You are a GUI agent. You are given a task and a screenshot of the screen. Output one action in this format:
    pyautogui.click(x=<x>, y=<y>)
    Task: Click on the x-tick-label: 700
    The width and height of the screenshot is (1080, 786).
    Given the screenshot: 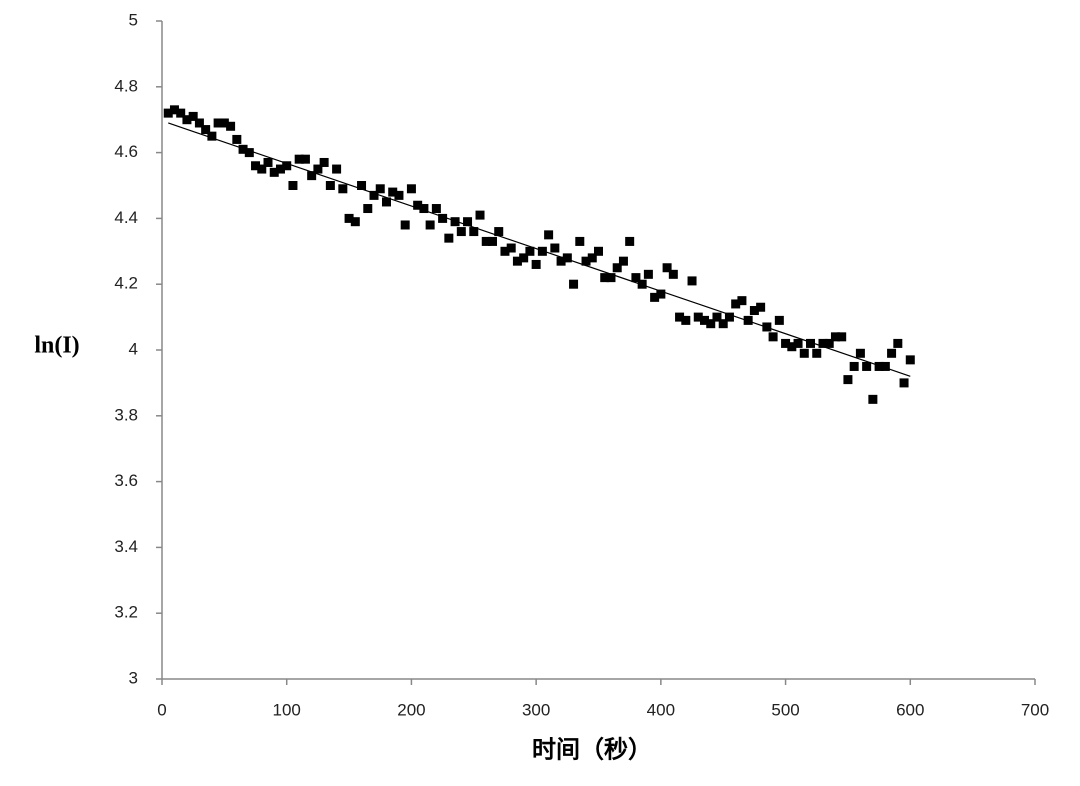 What is the action you would take?
    pyautogui.click(x=1035, y=709)
    